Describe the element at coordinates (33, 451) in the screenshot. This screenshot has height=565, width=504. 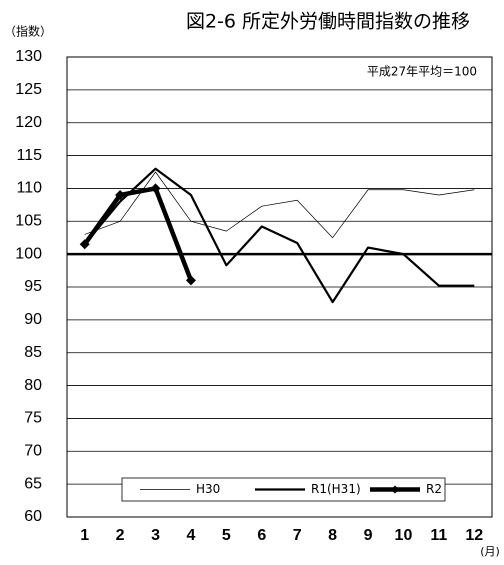
I see `y-tick-label: 70` at that location.